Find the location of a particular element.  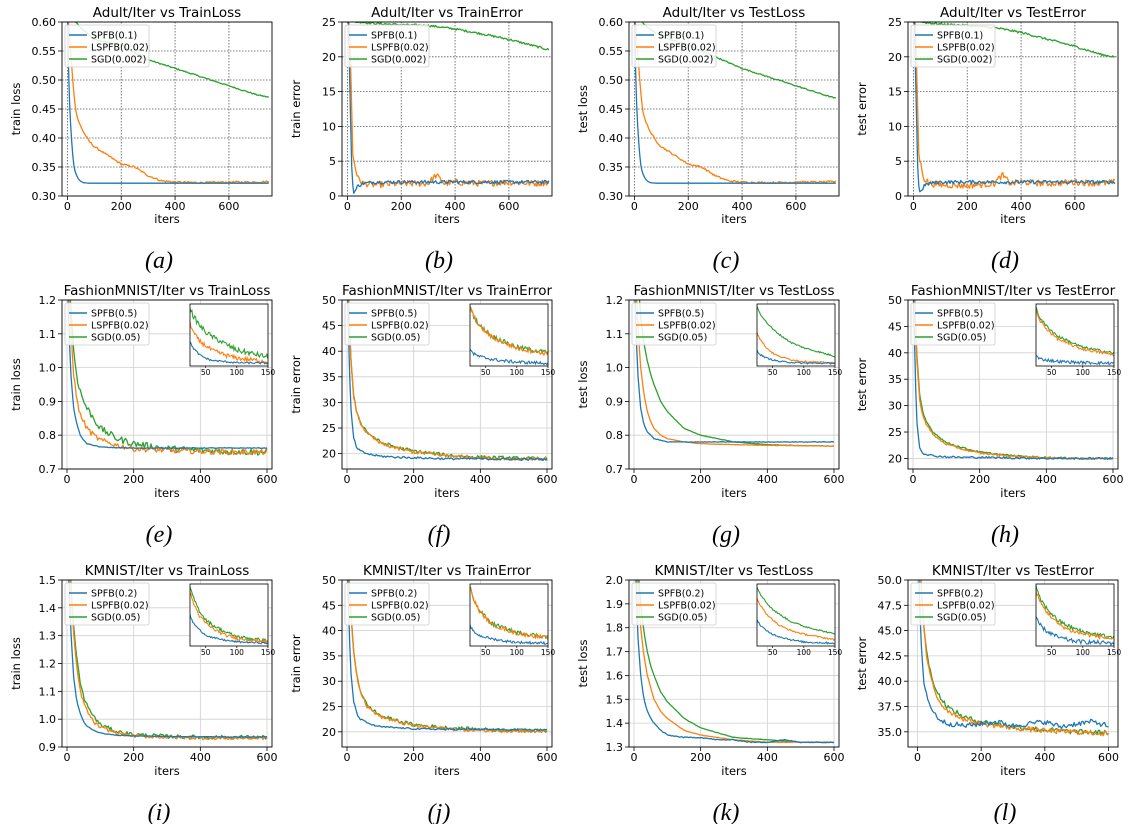

legend-label: SPFB(0.5) is located at coordinates (394, 314).